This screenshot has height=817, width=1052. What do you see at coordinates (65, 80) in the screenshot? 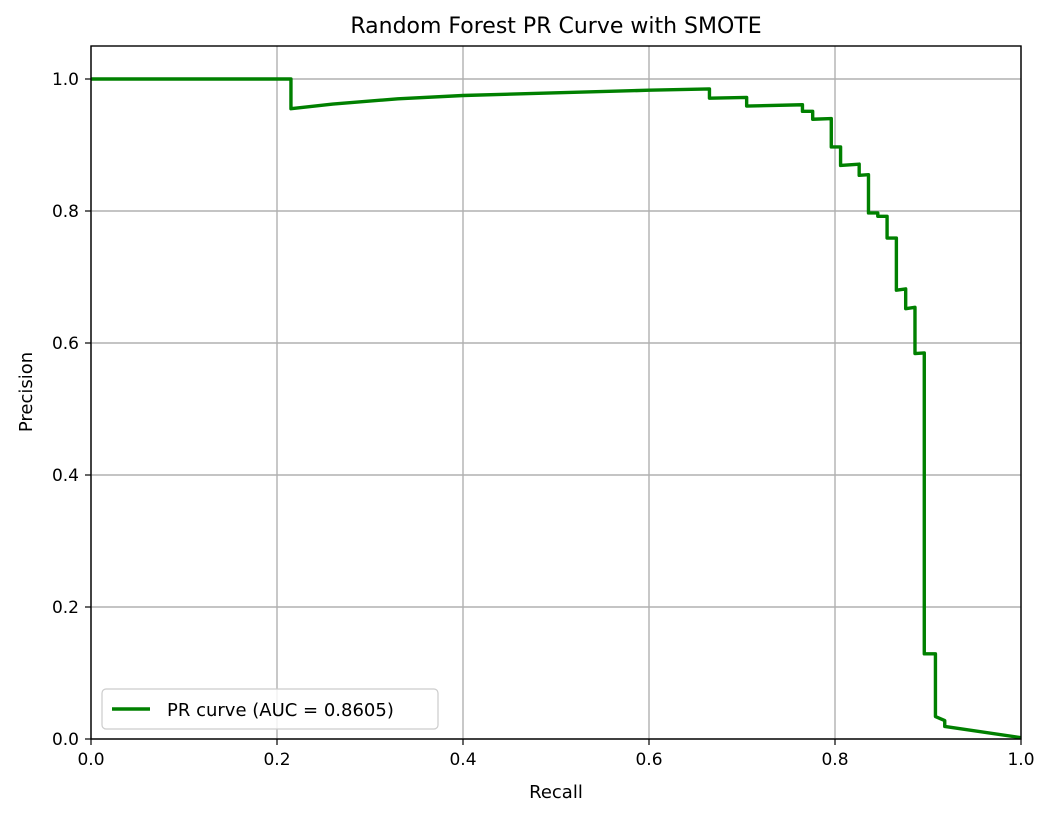
I see `y-tick-label-5: 1.0` at bounding box center [65, 80].